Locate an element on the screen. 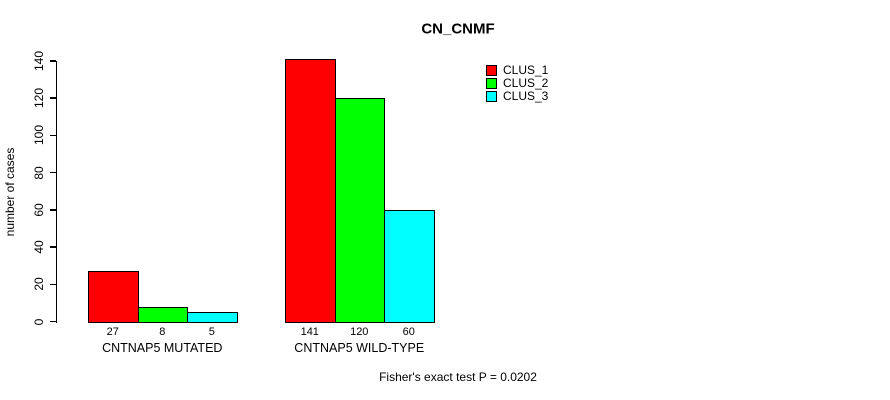 The height and width of the screenshot is (400, 890). y-tick-label: 120 is located at coordinates (39, 98).